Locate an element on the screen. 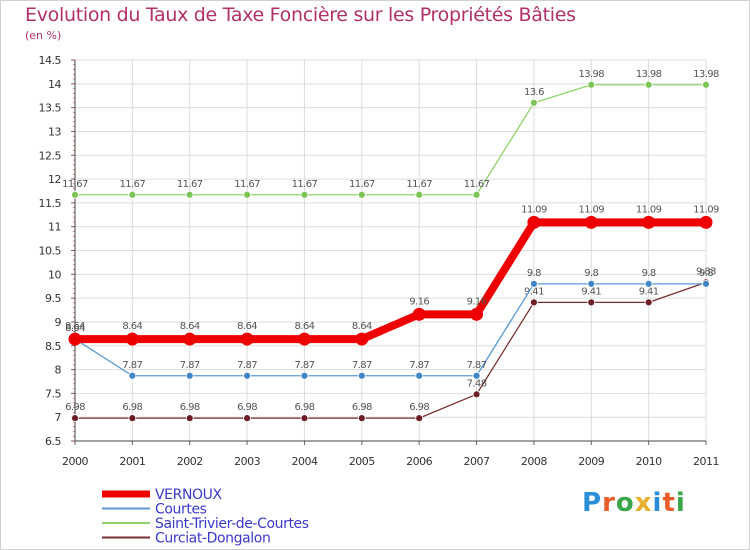  y-tick-label: 12.5 is located at coordinates (50, 155).